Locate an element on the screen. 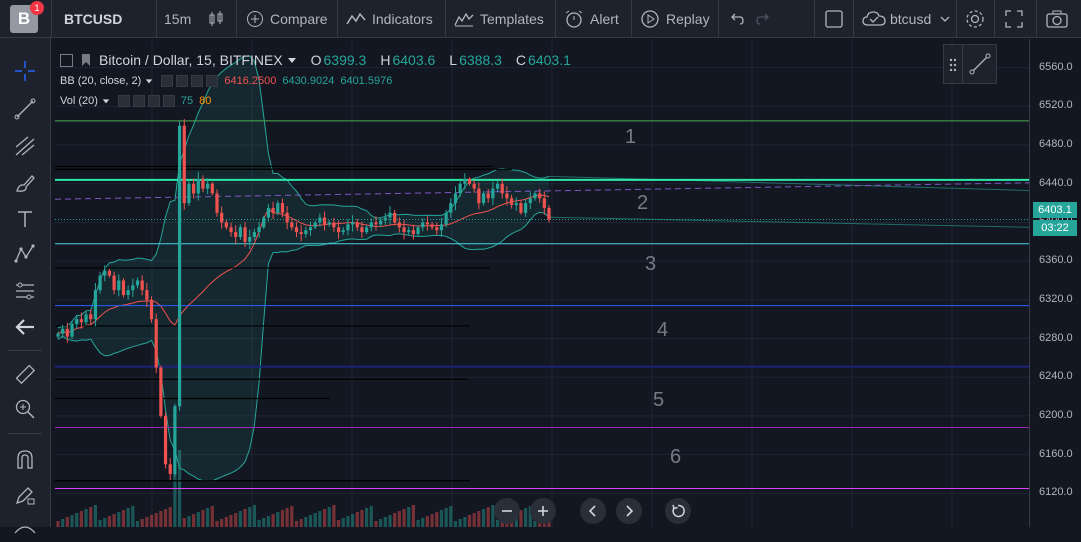  magnet-icon is located at coordinates (25, 459).